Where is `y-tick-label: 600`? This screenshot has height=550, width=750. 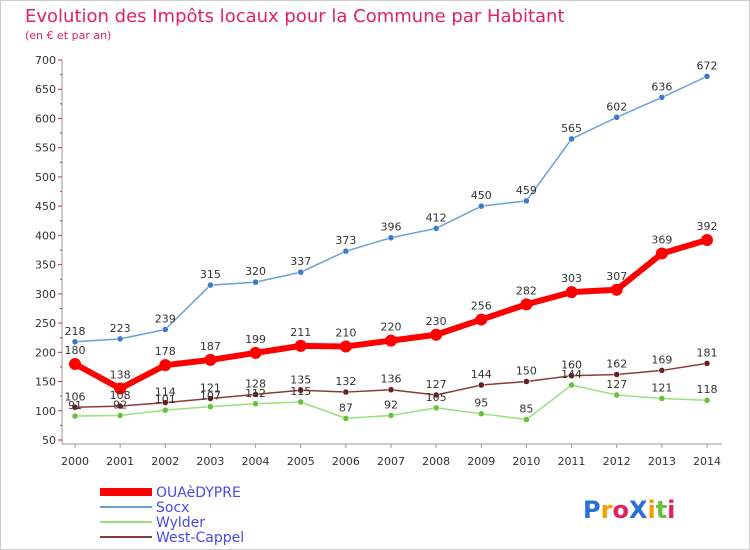 y-tick-label: 600 is located at coordinates (45, 118).